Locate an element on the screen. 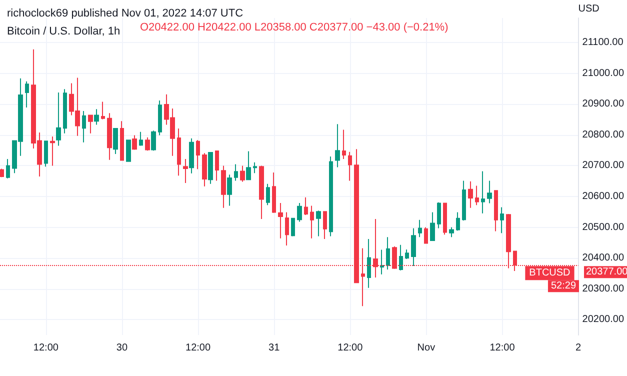 The width and height of the screenshot is (627, 376). y-axis-title: USD is located at coordinates (589, 9).